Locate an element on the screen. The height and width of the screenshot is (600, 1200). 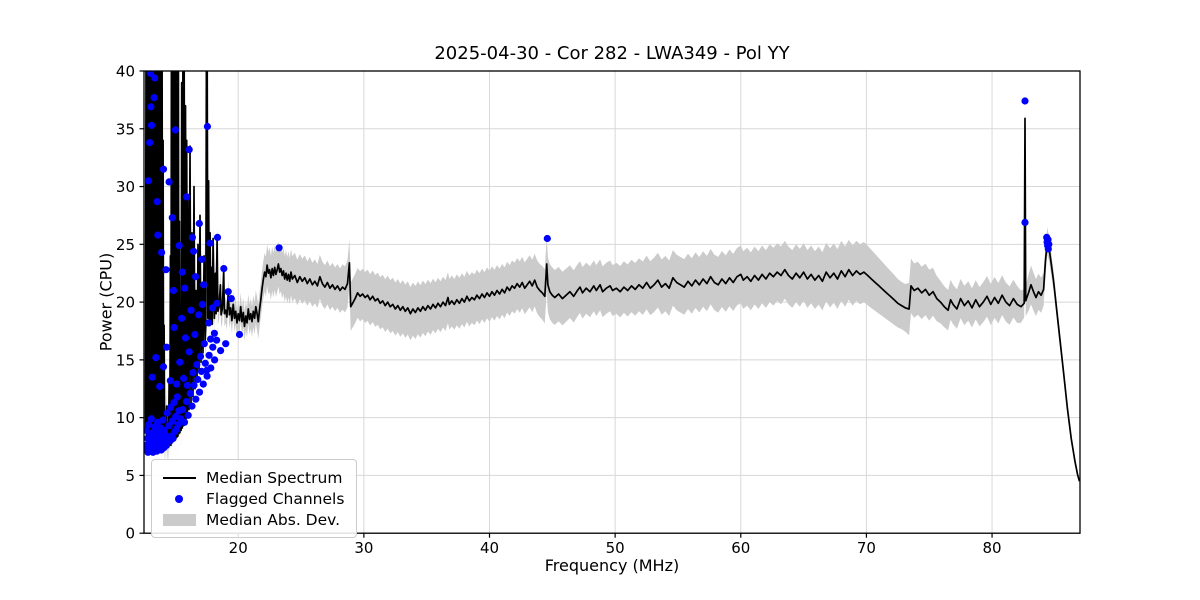
x-tick-label: 40 is located at coordinates (489, 548).